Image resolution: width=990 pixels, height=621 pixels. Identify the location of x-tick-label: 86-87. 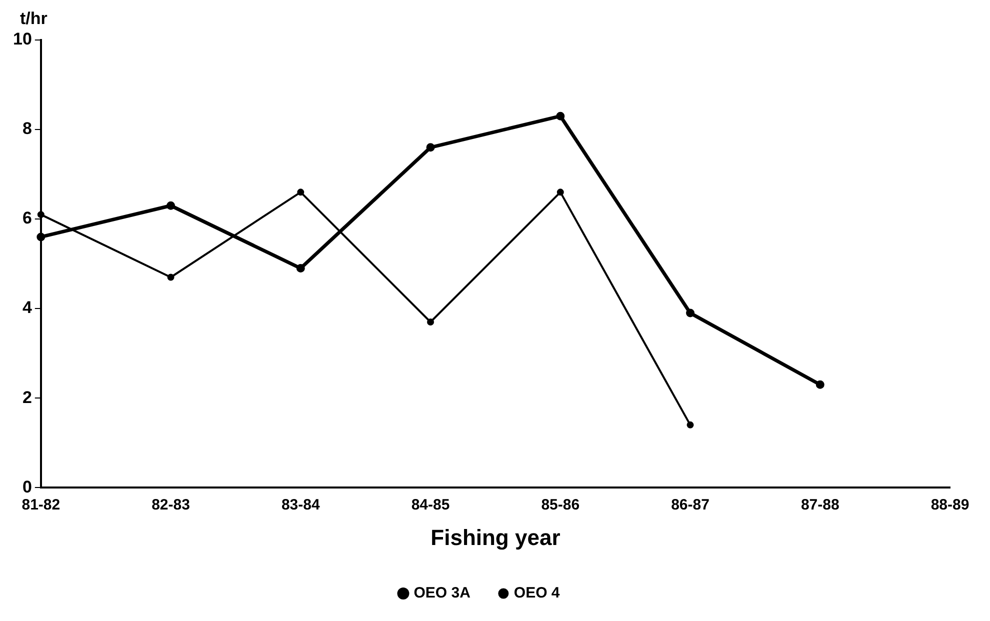
(690, 505).